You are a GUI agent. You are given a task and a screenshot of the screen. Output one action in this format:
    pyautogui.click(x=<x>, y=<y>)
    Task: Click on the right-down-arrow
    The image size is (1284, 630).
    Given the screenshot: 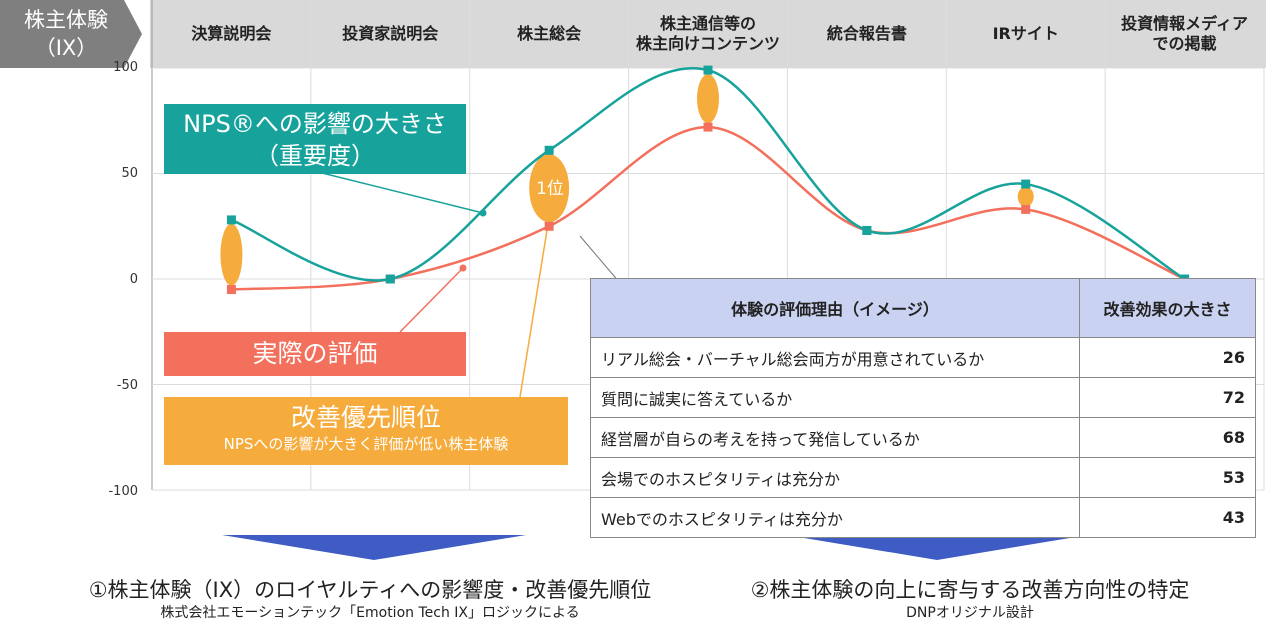 What is the action you would take?
    pyautogui.click(x=937, y=547)
    